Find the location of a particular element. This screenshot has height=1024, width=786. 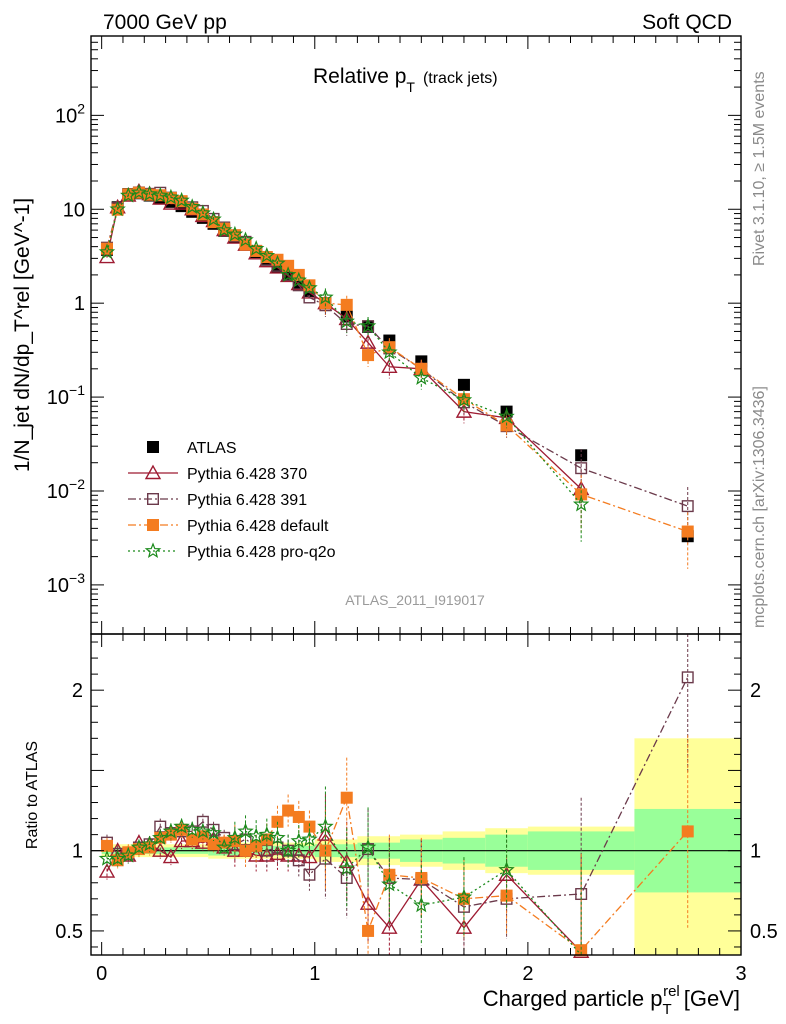

legend-label: ATLAS is located at coordinates (212, 448).